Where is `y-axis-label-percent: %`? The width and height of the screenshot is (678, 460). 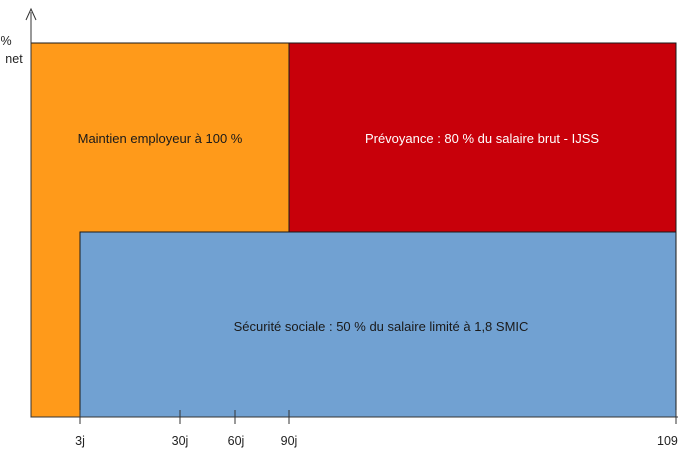
y-axis-label-percent: % is located at coordinates (5, 41).